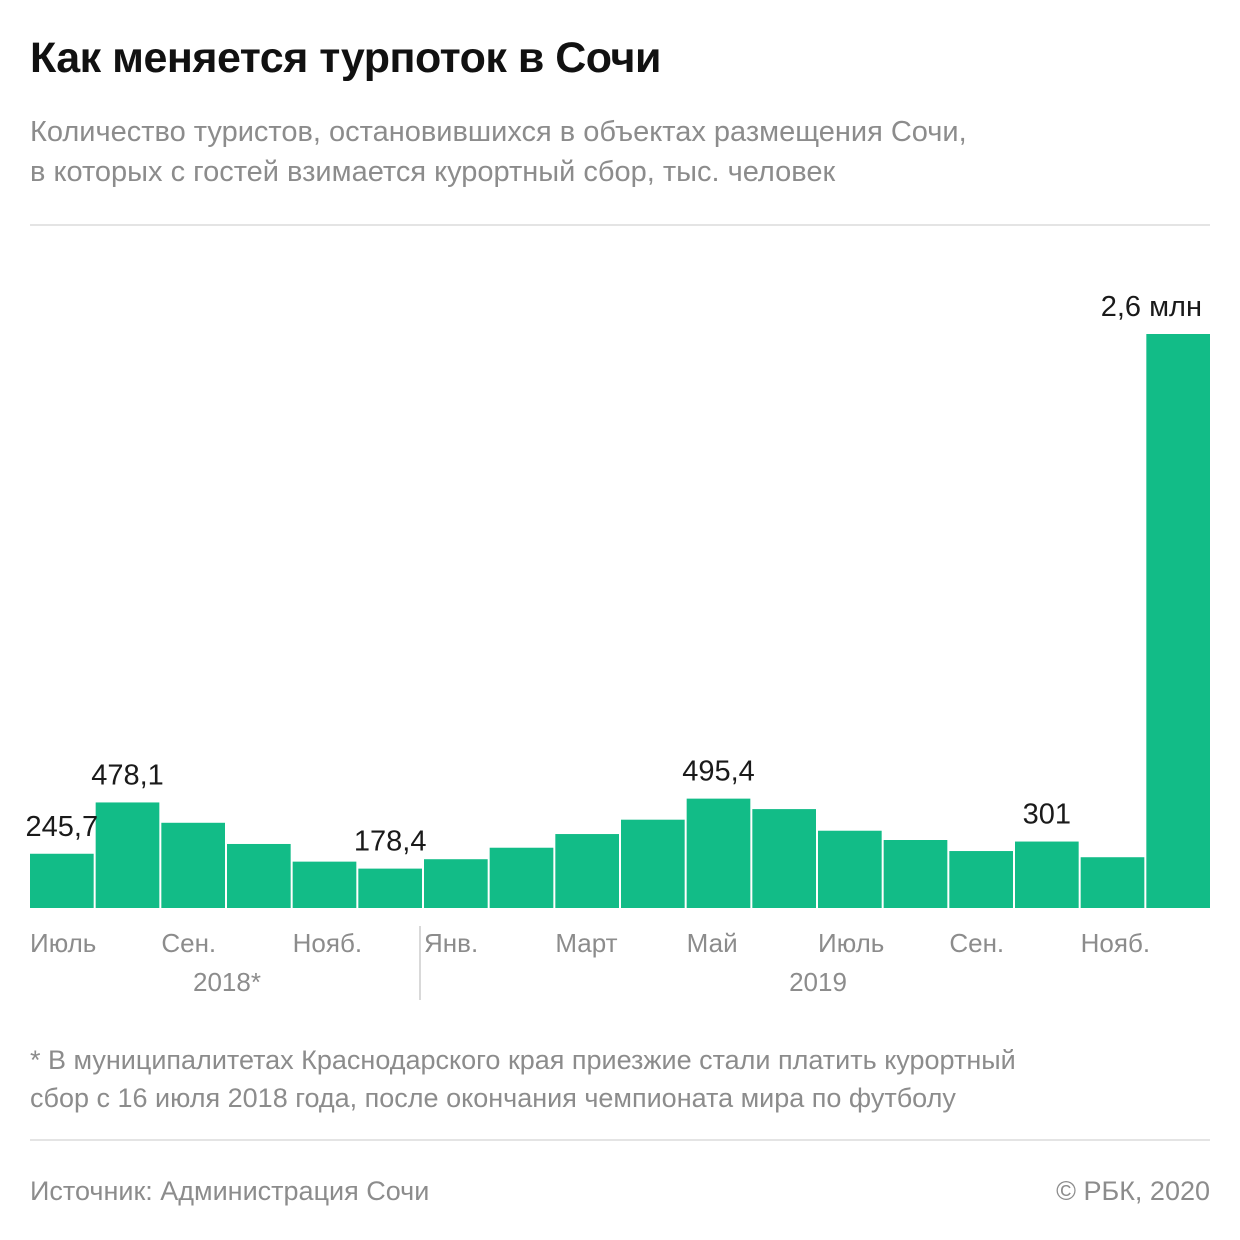 Image resolution: width=1240 pixels, height=1240 pixels. What do you see at coordinates (620, 225) in the screenshot?
I see `top-divider` at bounding box center [620, 225].